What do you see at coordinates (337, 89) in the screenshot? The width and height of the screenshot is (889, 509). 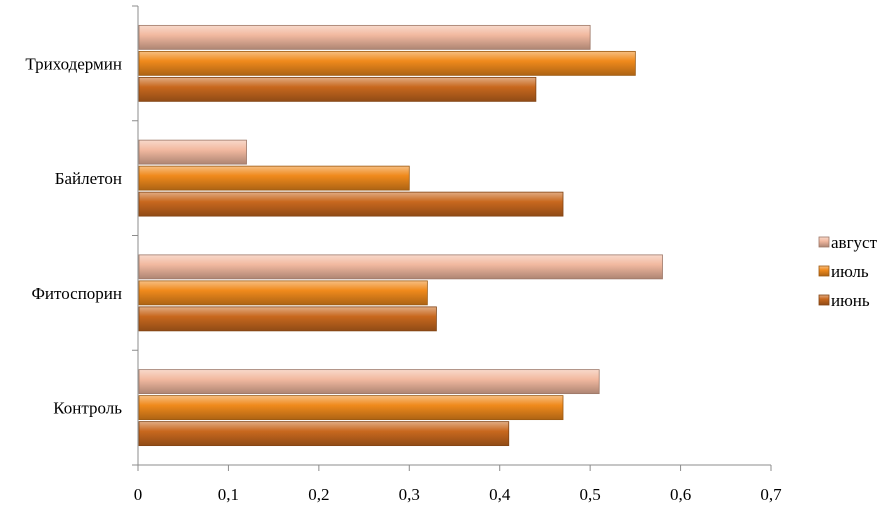 I see `bar-июнь-Триходермин` at bounding box center [337, 89].